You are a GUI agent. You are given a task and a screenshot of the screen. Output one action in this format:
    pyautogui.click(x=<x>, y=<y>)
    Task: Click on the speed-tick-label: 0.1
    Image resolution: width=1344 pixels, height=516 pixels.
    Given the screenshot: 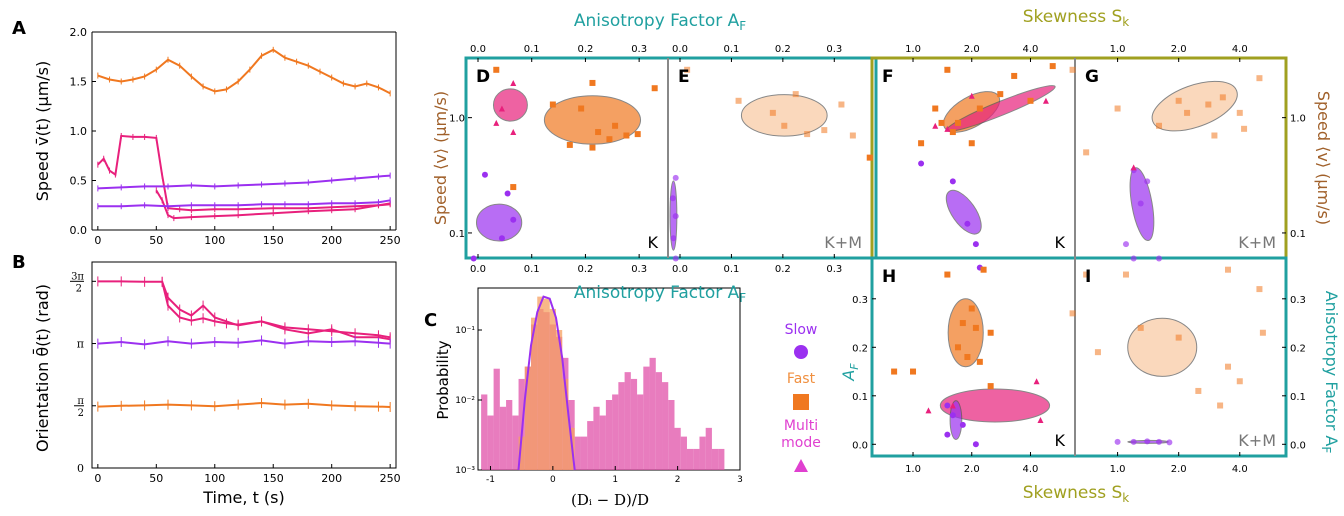 What is the action you would take?
    pyautogui.click(x=1298, y=234)
    